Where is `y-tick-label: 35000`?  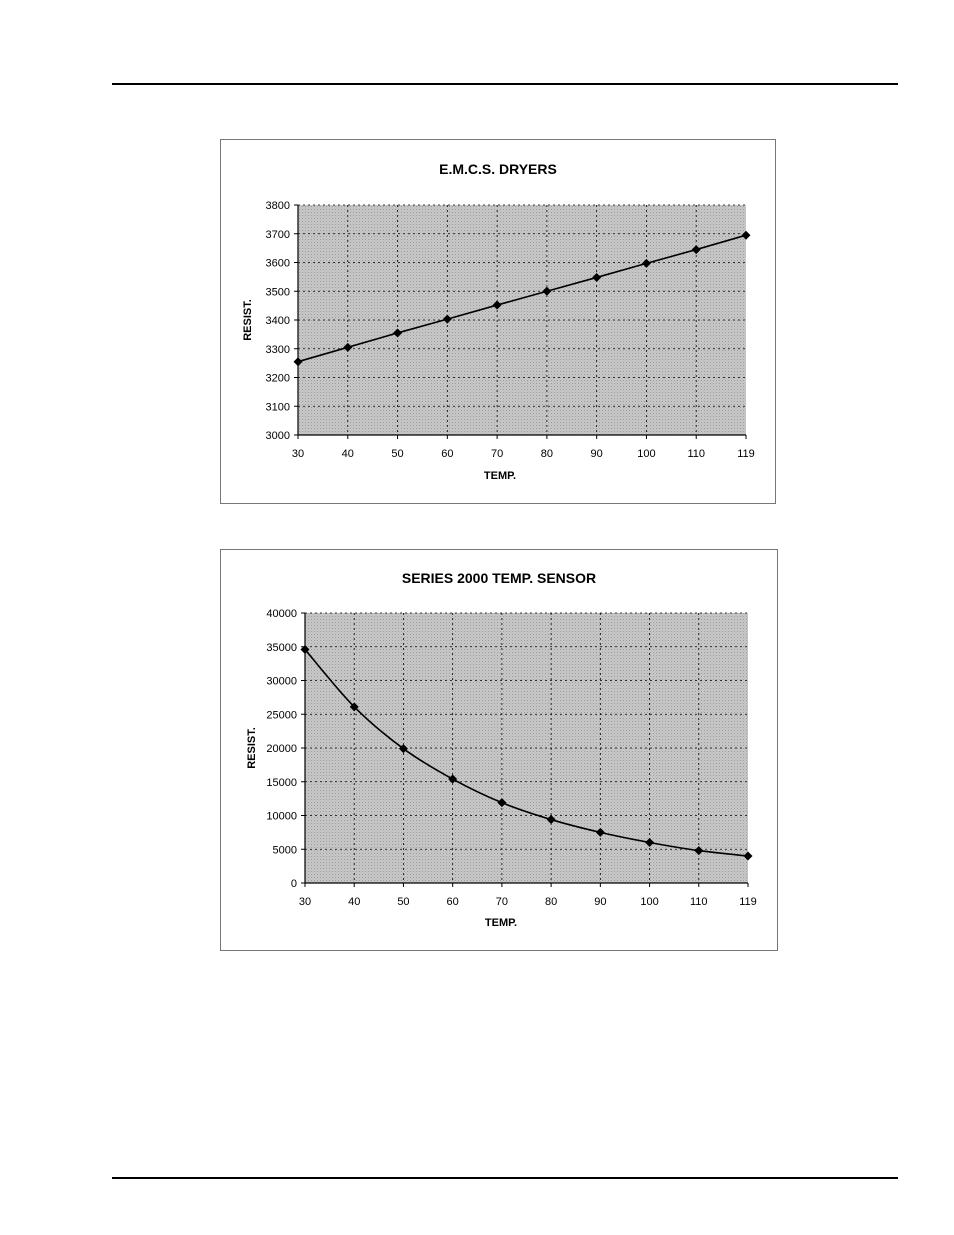 y-tick-label: 35000 is located at coordinates (281, 648).